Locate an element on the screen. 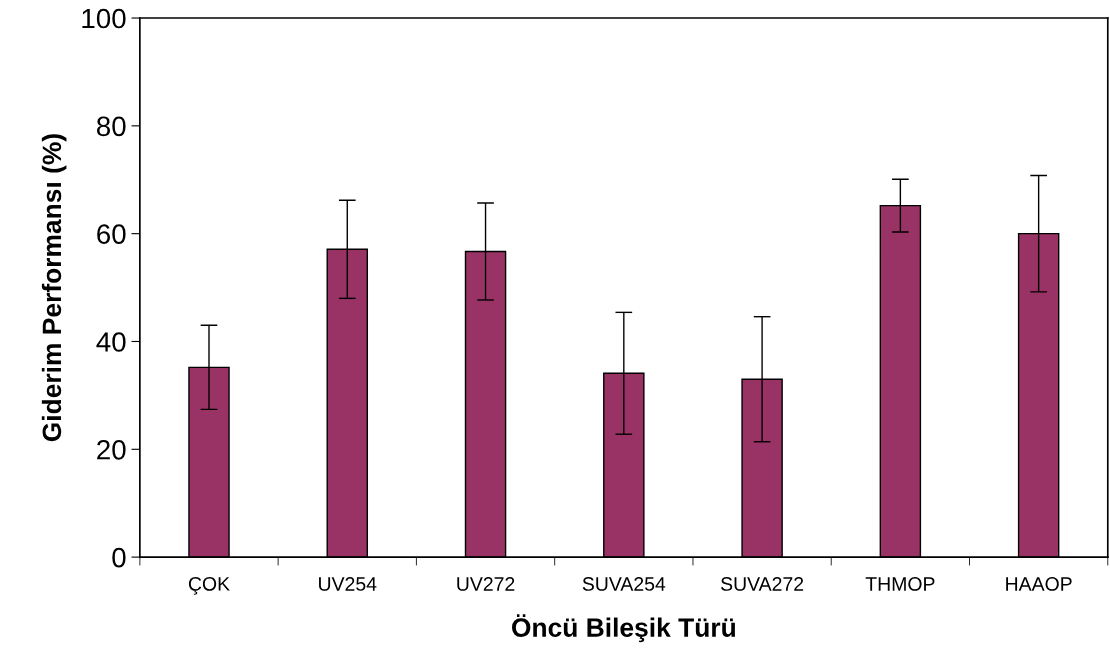 Image resolution: width=1110 pixels, height=668 pixels. x-tick-label: SUVA272 is located at coordinates (762, 584).